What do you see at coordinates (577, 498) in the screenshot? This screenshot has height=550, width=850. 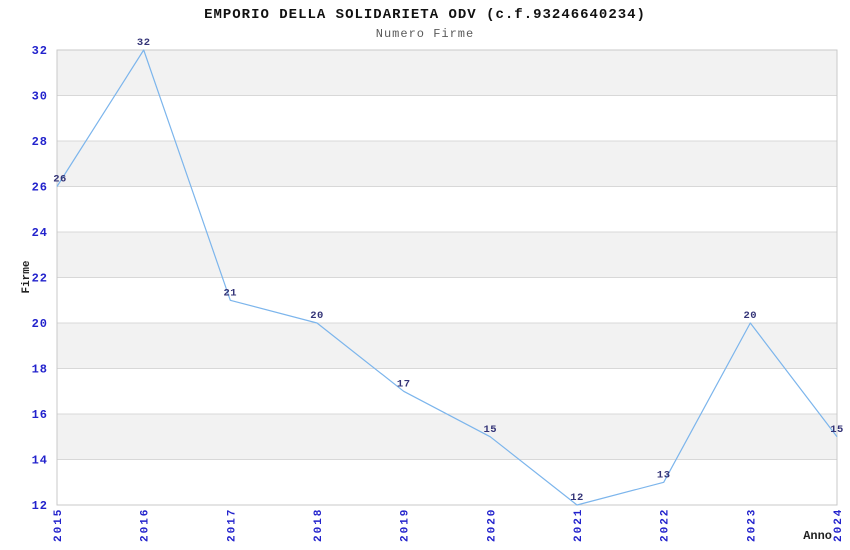 I see `data-label: 12` at bounding box center [577, 498].